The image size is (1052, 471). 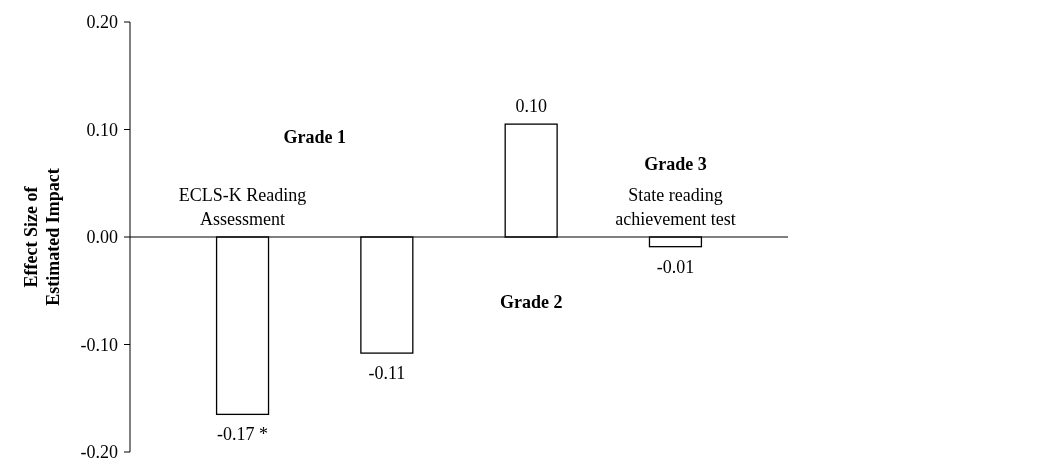 I want to click on data-label: -0.17 *, so click(x=243, y=434).